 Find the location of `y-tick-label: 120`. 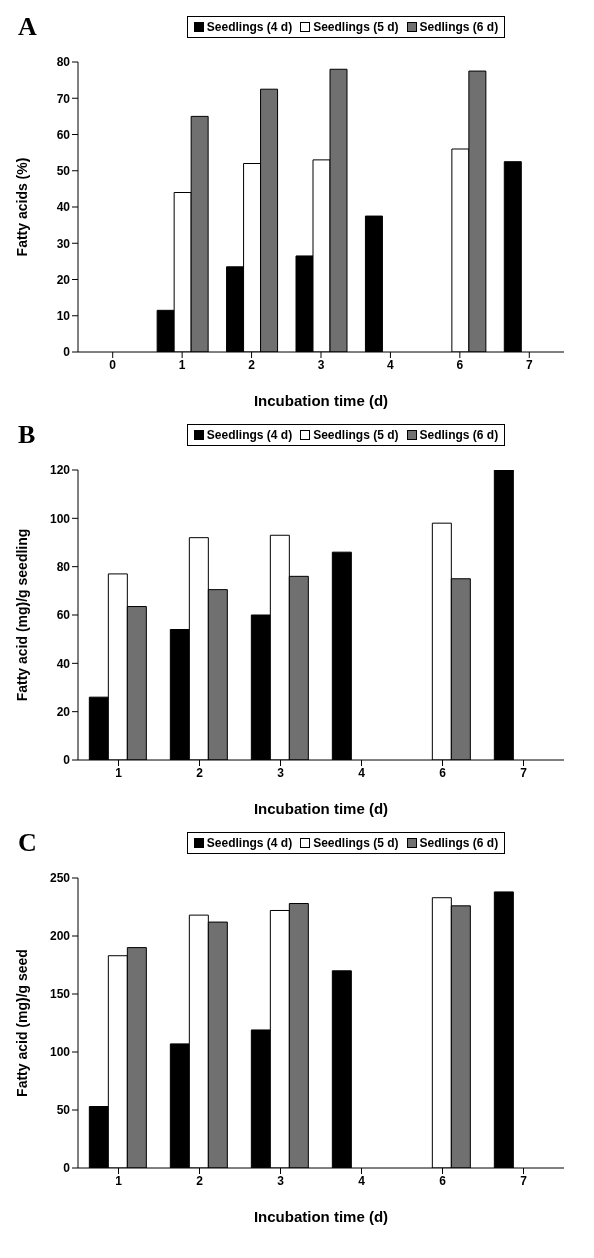

y-tick-label: 120 is located at coordinates (60, 470).